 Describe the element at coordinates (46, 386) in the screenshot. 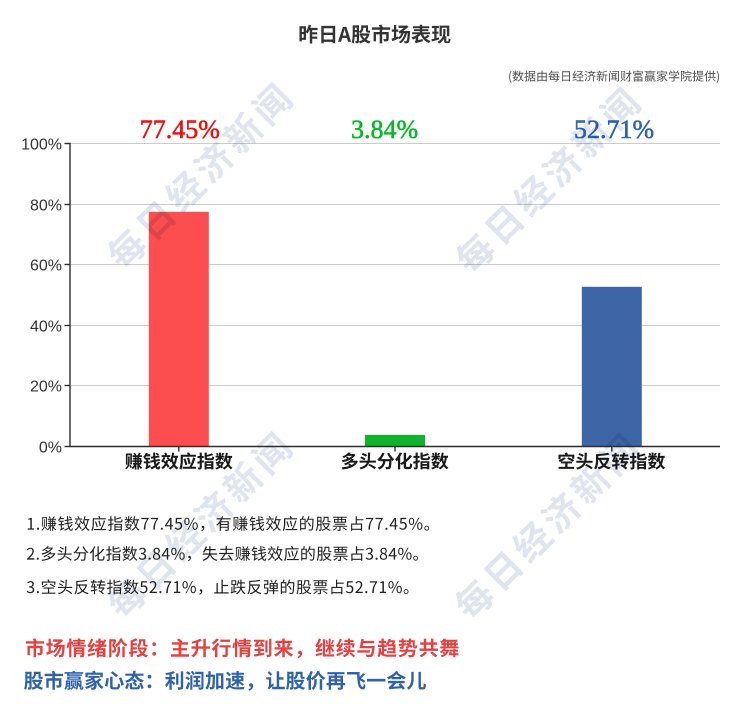

I see `svg-text: 20%` at that location.